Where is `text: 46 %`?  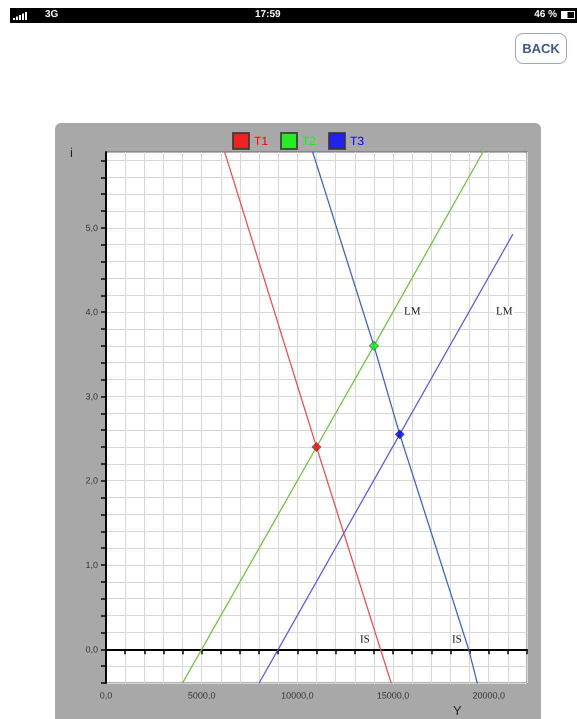 text: 46 % is located at coordinates (545, 14).